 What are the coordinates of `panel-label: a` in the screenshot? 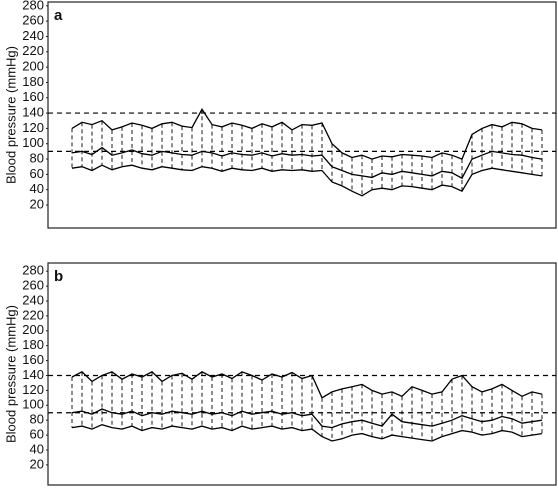 It's located at (58, 15).